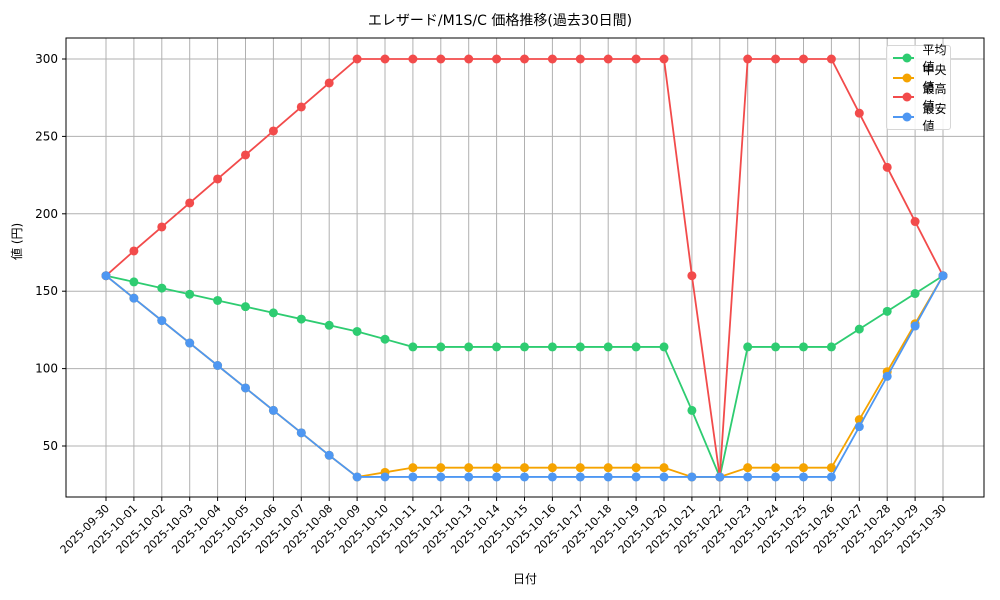 The width and height of the screenshot is (1000, 600). Describe the element at coordinates (17, 241) in the screenshot. I see `y-axis-label: 値 (円)` at that location.